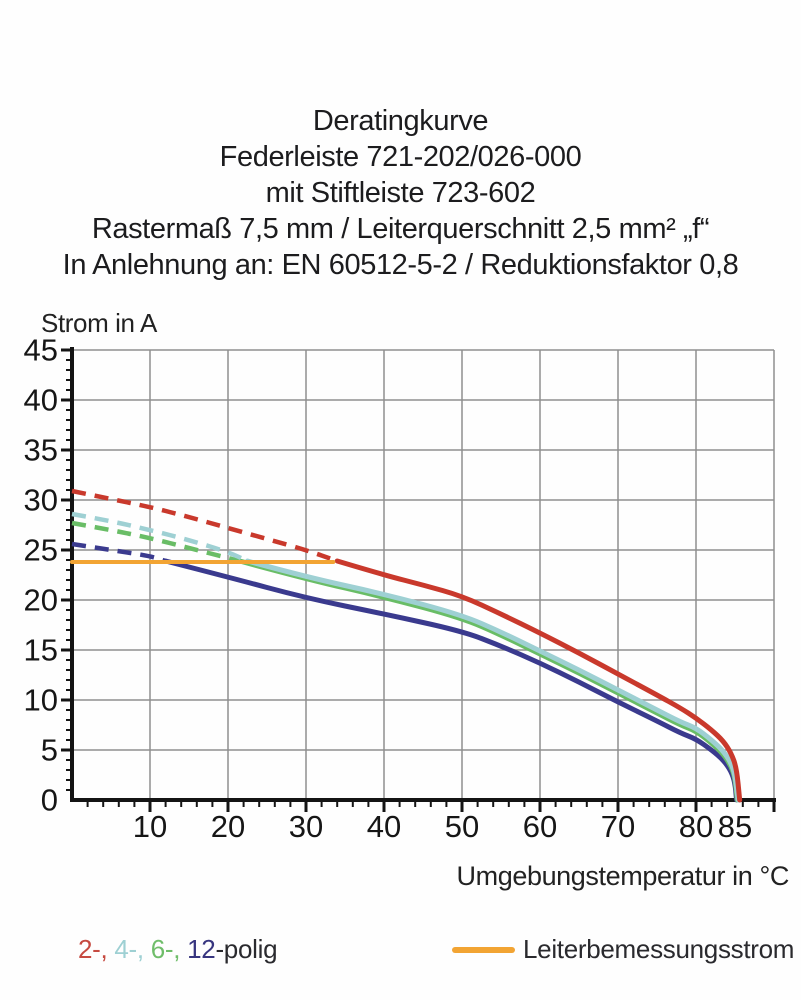  I want to click on legend-poles: 2-, 4-, 6-, 12-polig, so click(178, 949).